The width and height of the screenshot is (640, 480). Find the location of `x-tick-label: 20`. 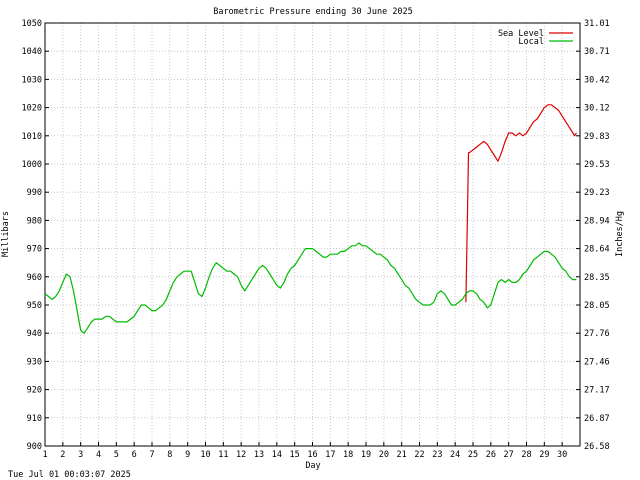

x-tick-label: 20 is located at coordinates (384, 455).